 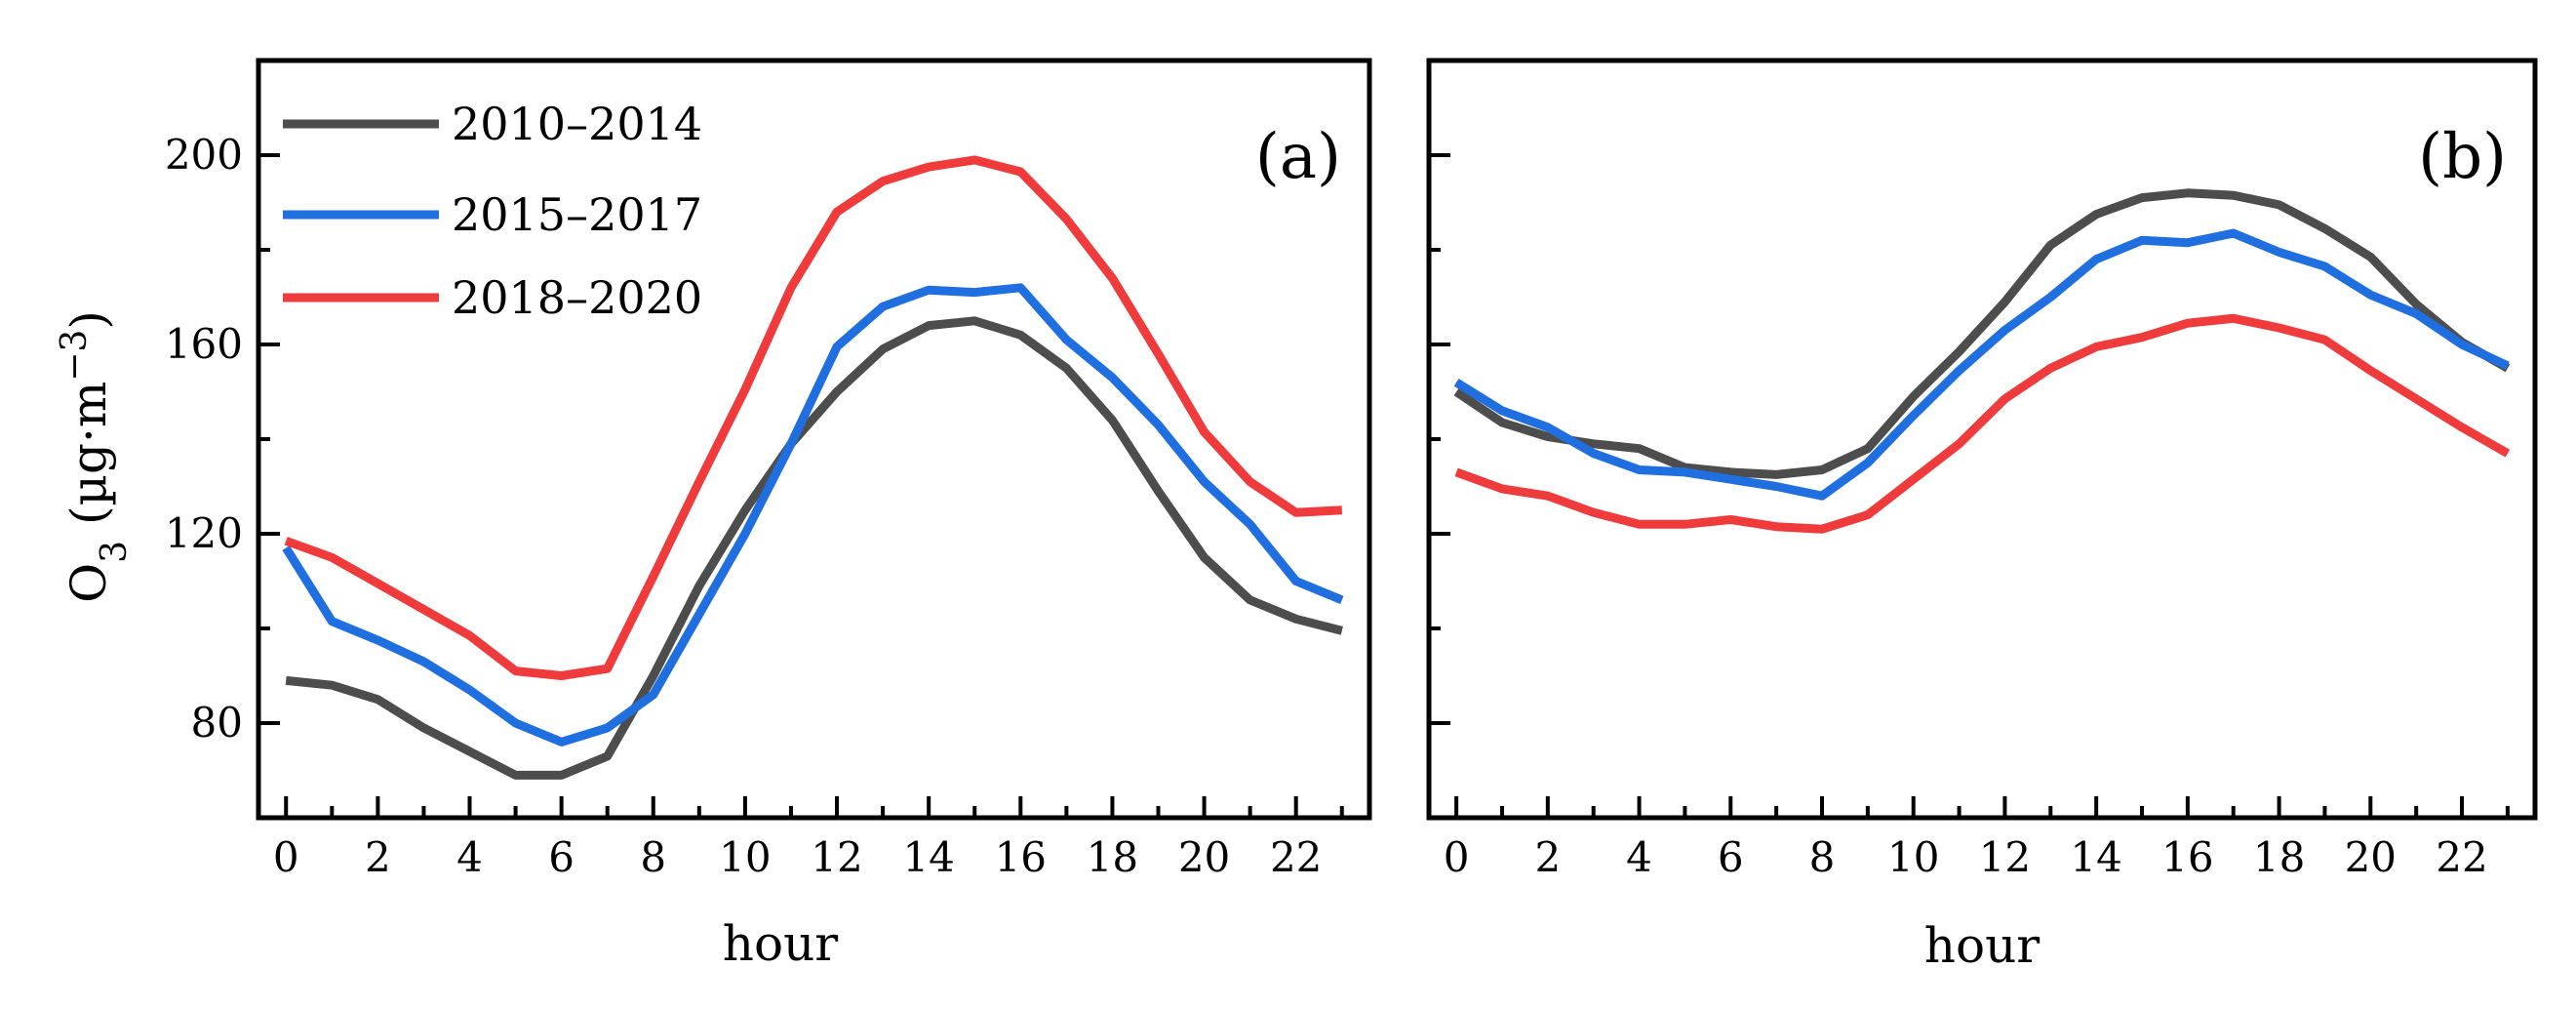 What do you see at coordinates (1457, 857) in the screenshot?
I see `panel-b-x-tick-label-0: 0` at bounding box center [1457, 857].